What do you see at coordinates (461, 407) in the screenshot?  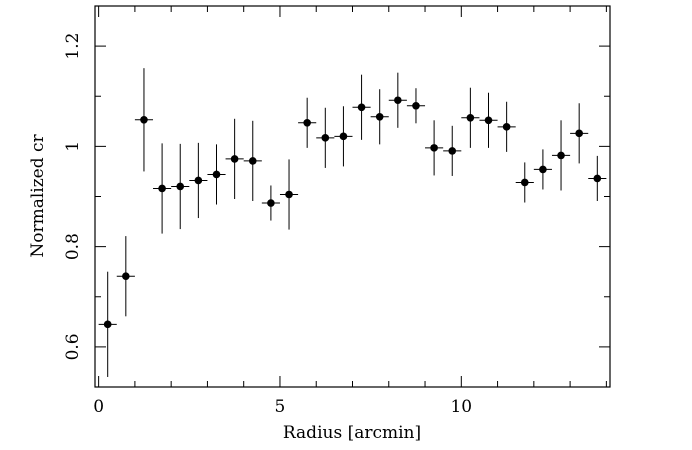 I see `x-tick-label: 10` at bounding box center [461, 407].